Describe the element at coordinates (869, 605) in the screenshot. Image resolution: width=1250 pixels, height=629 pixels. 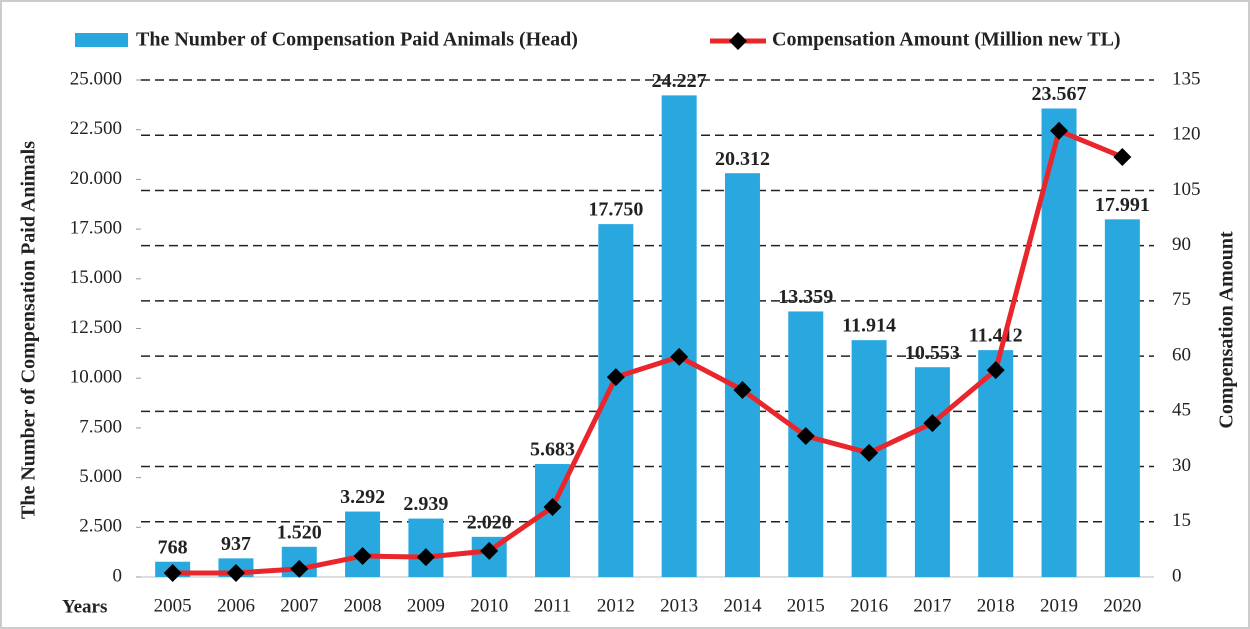
I see `x-tick-label: 2016` at that location.